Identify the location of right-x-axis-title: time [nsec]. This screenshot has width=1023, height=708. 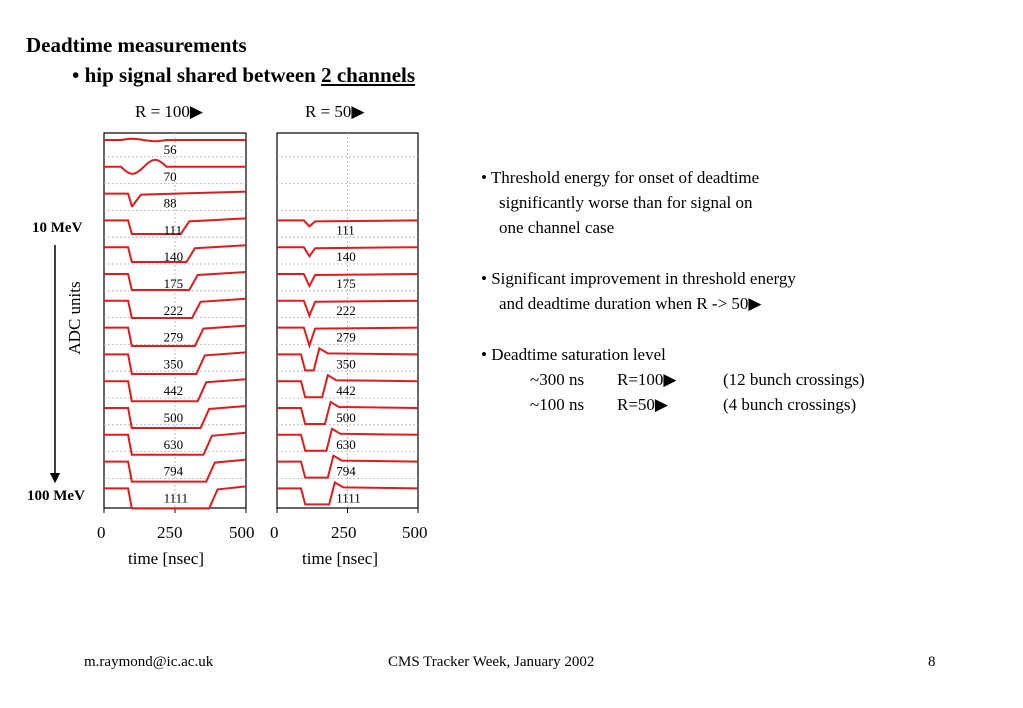
(340, 558).